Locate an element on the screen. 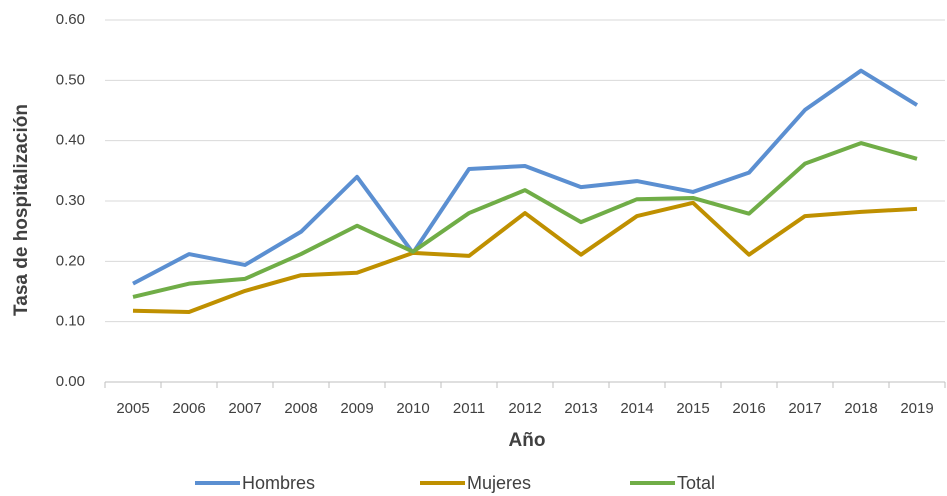  x-tick-label: 2005 is located at coordinates (132, 408).